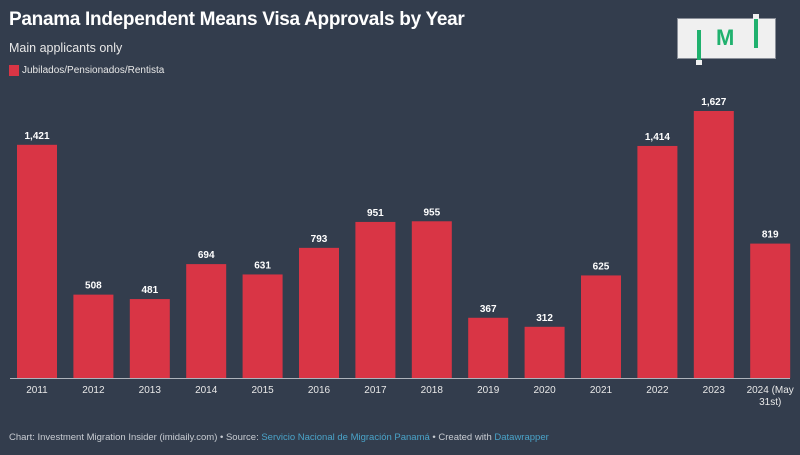  What do you see at coordinates (521, 437) in the screenshot?
I see `datawrapper-link: Datawrapper` at bounding box center [521, 437].